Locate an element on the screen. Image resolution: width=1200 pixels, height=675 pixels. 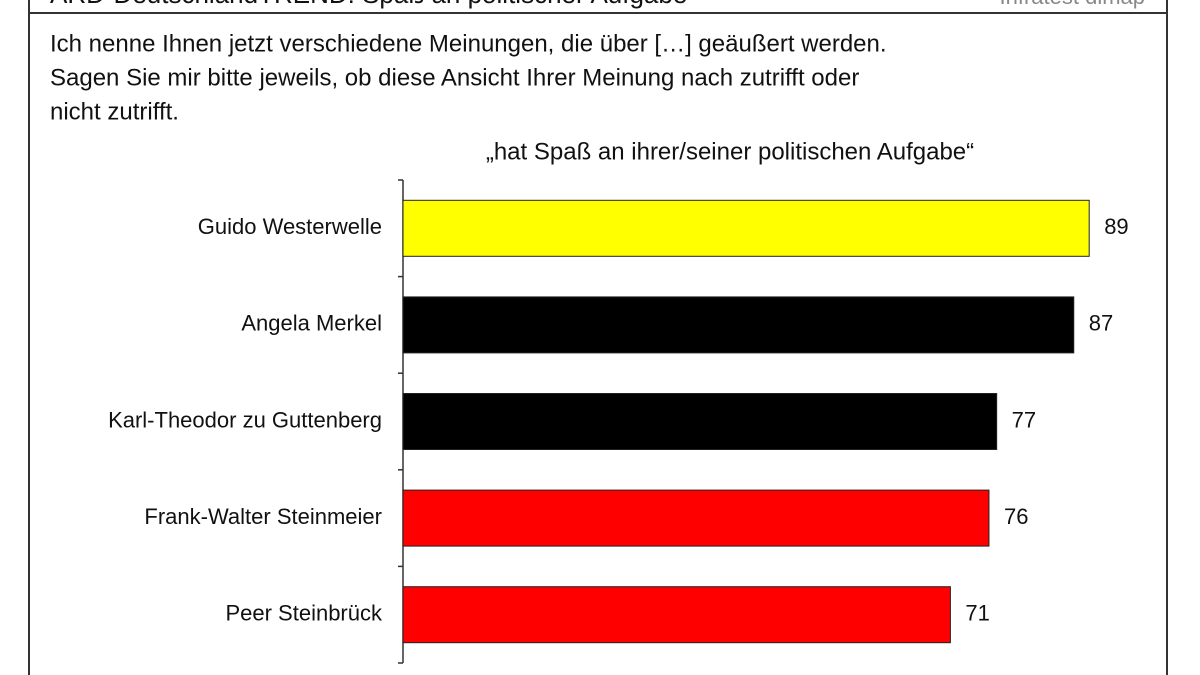
category-label: Peer Steinbrück is located at coordinates (304, 613).